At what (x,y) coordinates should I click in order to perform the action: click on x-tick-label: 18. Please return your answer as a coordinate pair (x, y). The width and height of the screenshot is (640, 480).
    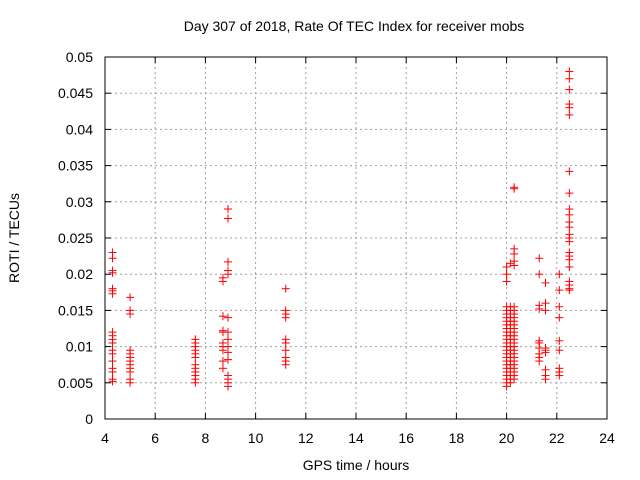
    Looking at the image, I should click on (457, 438).